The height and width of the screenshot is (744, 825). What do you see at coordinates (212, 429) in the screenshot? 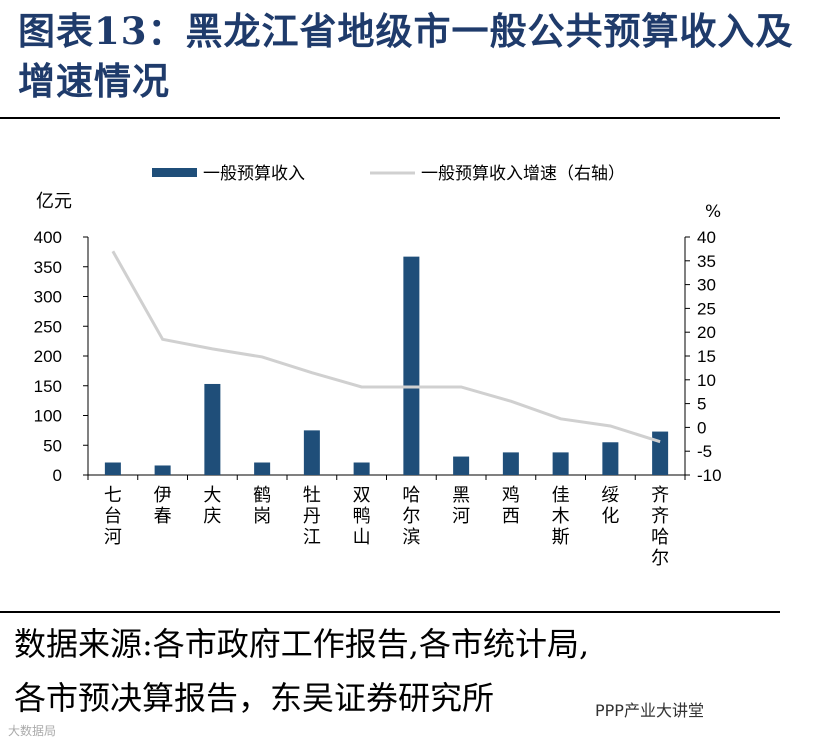
I see `bar-大庆` at bounding box center [212, 429].